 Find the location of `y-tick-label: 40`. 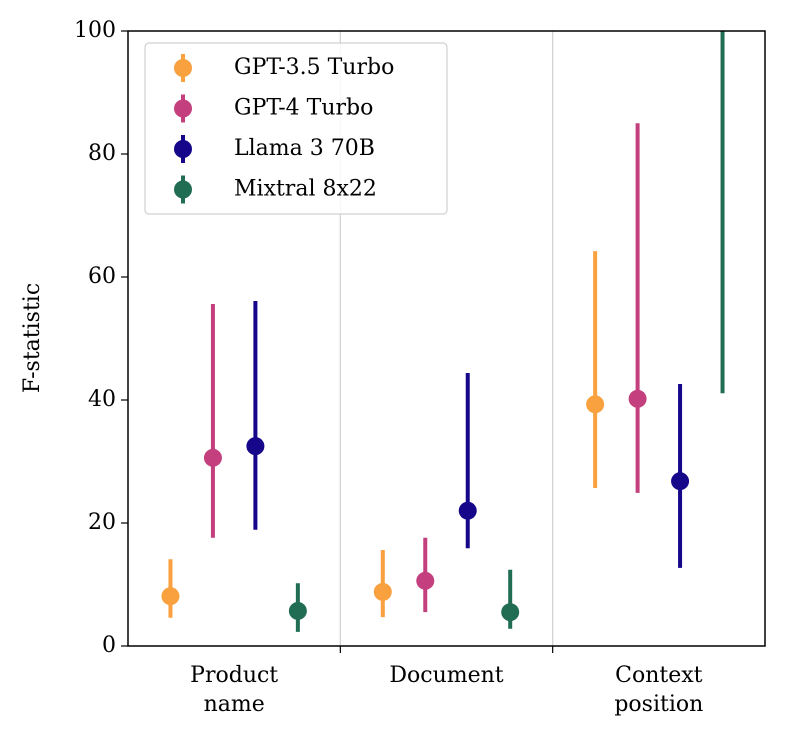

y-tick-label: 40 is located at coordinates (102, 399).